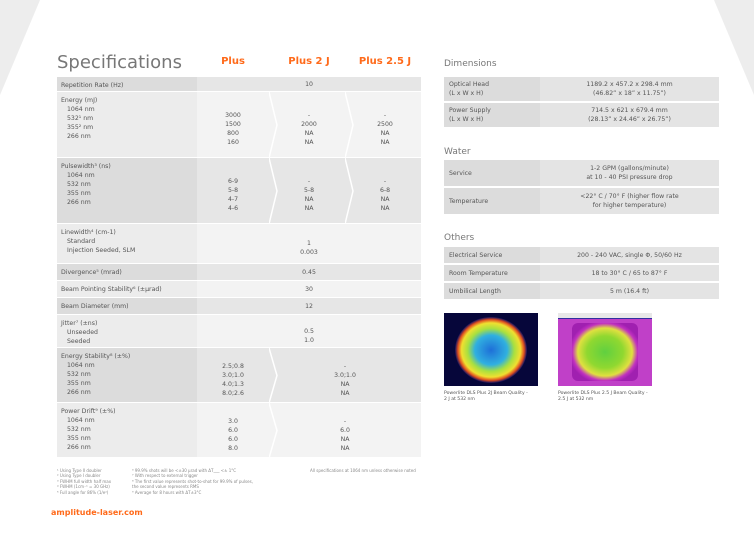 Image resolution: width=754 pixels, height=533 pixels. What do you see at coordinates (309, 190) in the screenshot?
I see `spec-value: 5-8` at bounding box center [309, 190].